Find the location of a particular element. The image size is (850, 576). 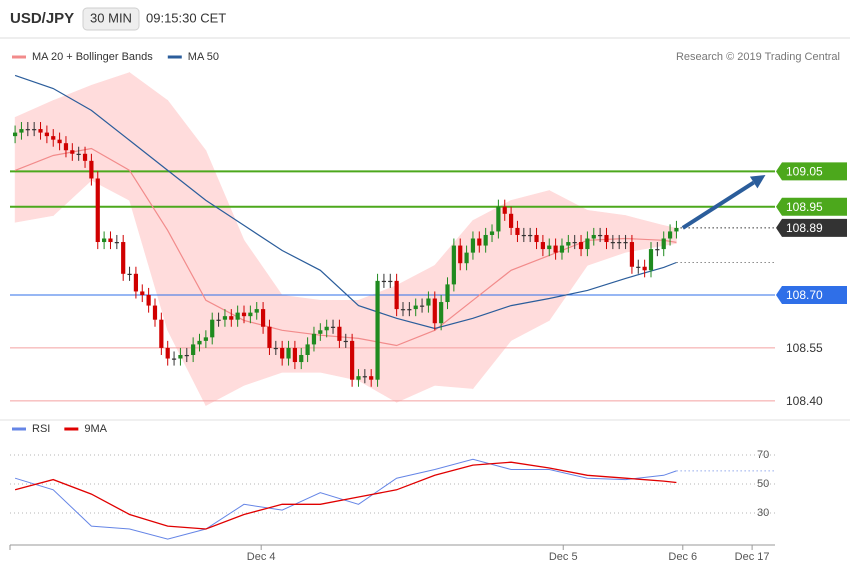

time: 09:15:30 CET is located at coordinates (186, 17).